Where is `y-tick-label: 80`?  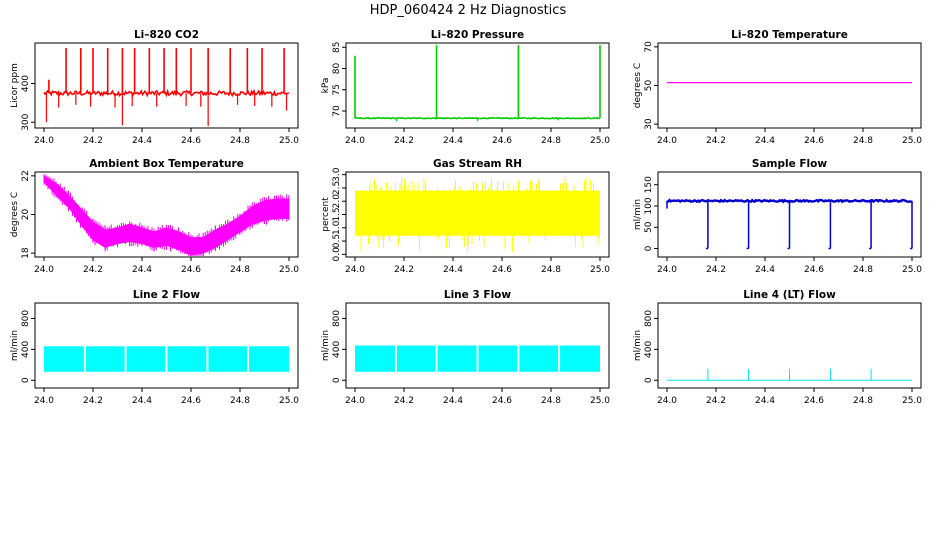
y-tick-label: 80 is located at coordinates (337, 69).